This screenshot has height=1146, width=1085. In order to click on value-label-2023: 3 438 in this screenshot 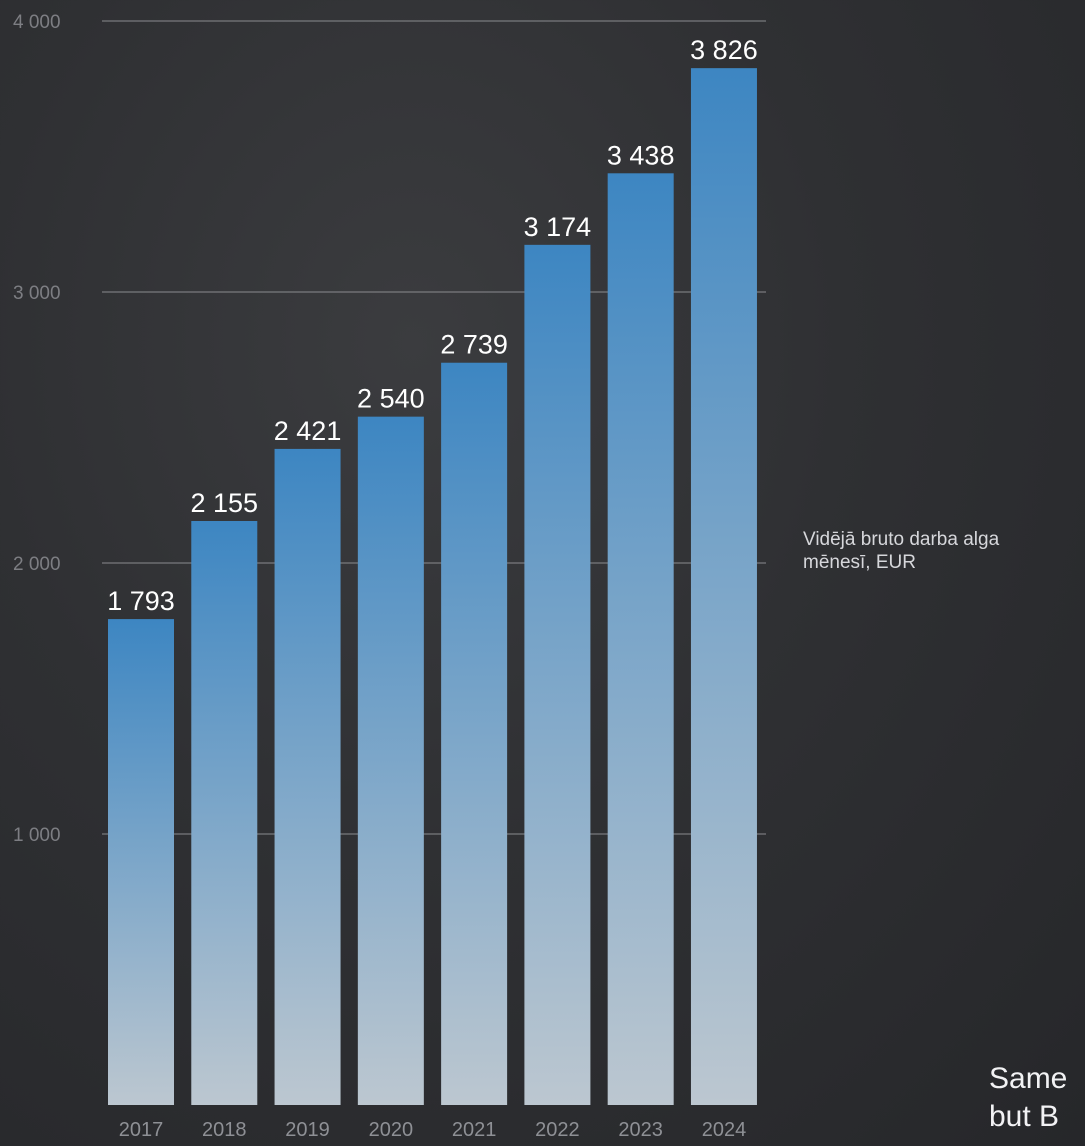, I will do `click(641, 155)`.